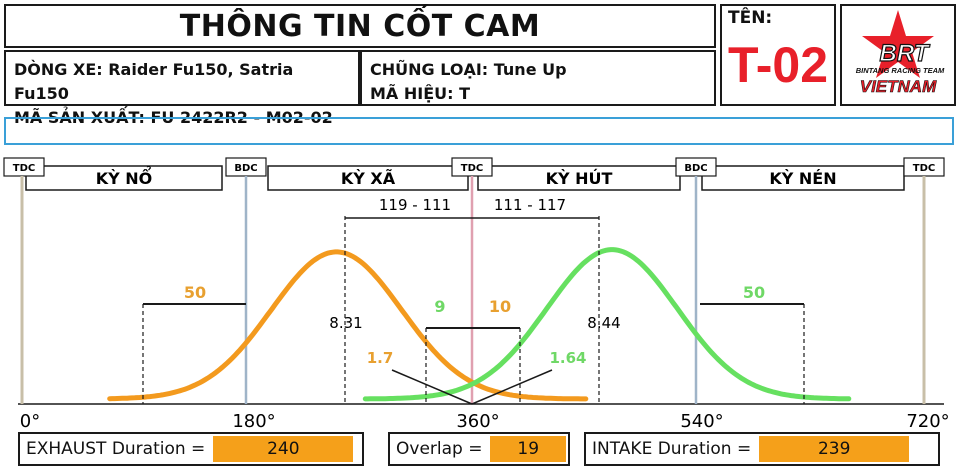  I want to click on vehicle-line: DÒNG XE: Raider Fu150, Satria Fu150, so click(154, 81).